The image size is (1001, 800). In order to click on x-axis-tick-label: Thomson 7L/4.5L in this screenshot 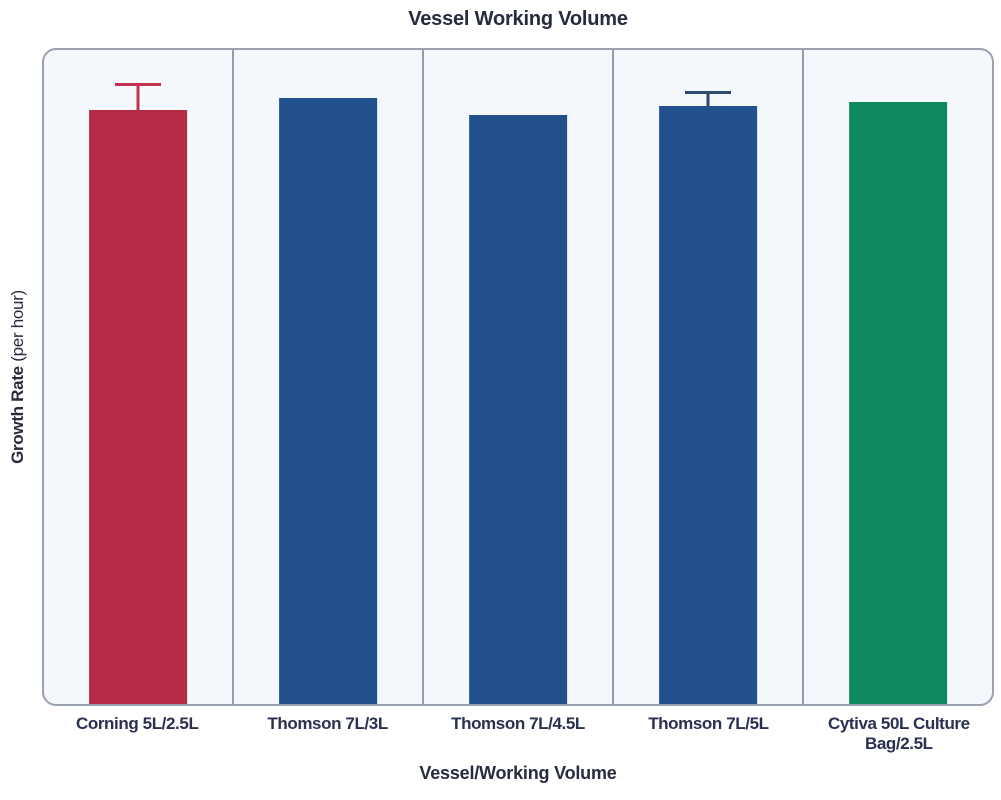, I will do `click(518, 723)`.